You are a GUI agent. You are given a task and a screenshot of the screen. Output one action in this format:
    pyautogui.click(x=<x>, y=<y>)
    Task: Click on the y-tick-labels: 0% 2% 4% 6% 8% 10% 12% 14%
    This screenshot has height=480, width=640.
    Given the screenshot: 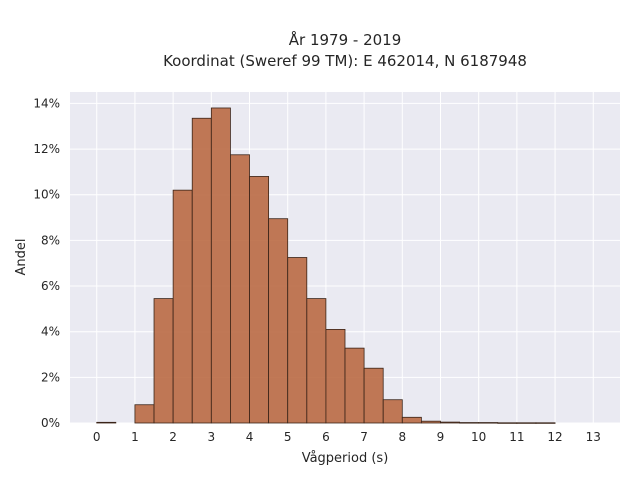 What is the action you would take?
    pyautogui.click(x=46, y=263)
    